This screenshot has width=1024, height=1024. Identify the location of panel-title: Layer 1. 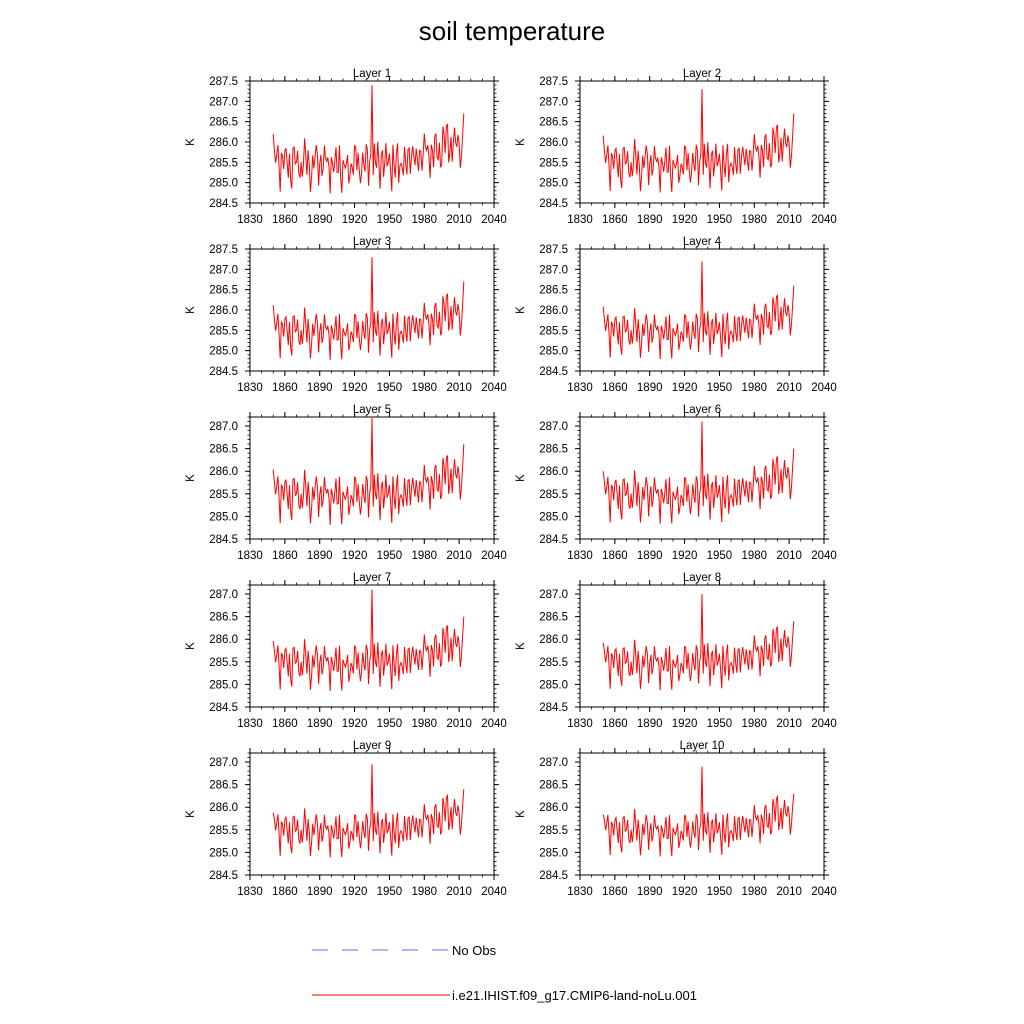
(372, 74).